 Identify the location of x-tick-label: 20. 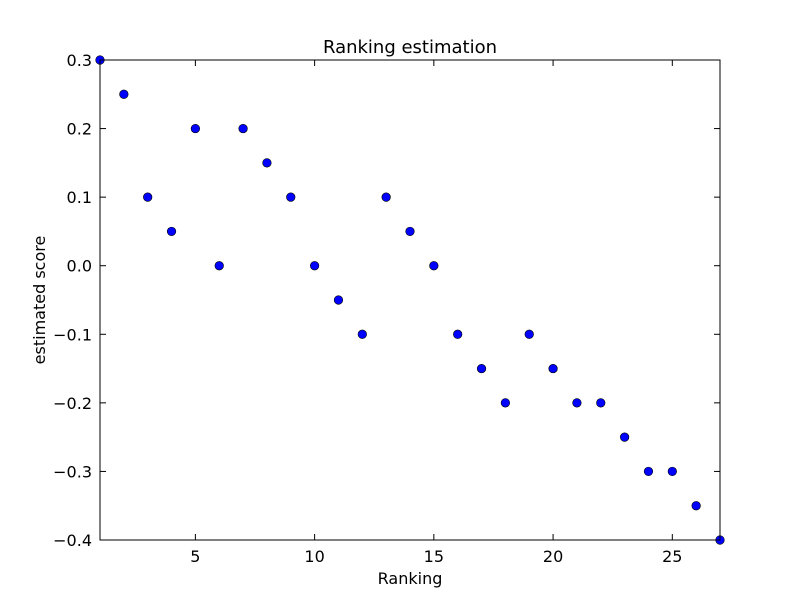
(553, 556).